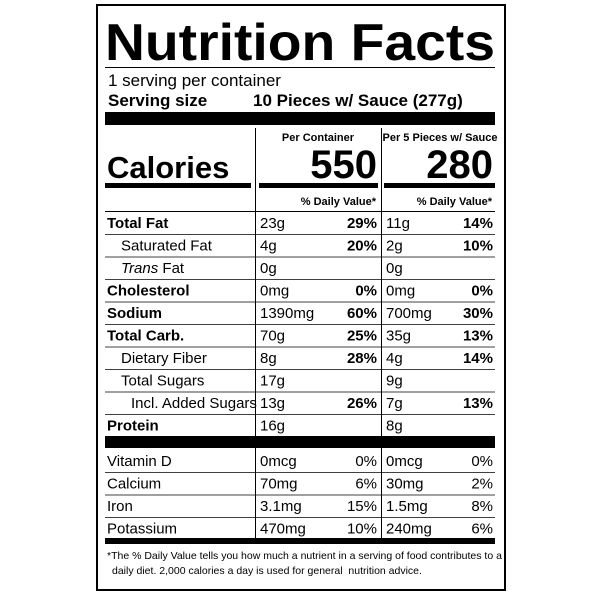 The image size is (600, 600). Describe the element at coordinates (194, 80) in the screenshot. I see `servings: 1 serving per container` at that location.